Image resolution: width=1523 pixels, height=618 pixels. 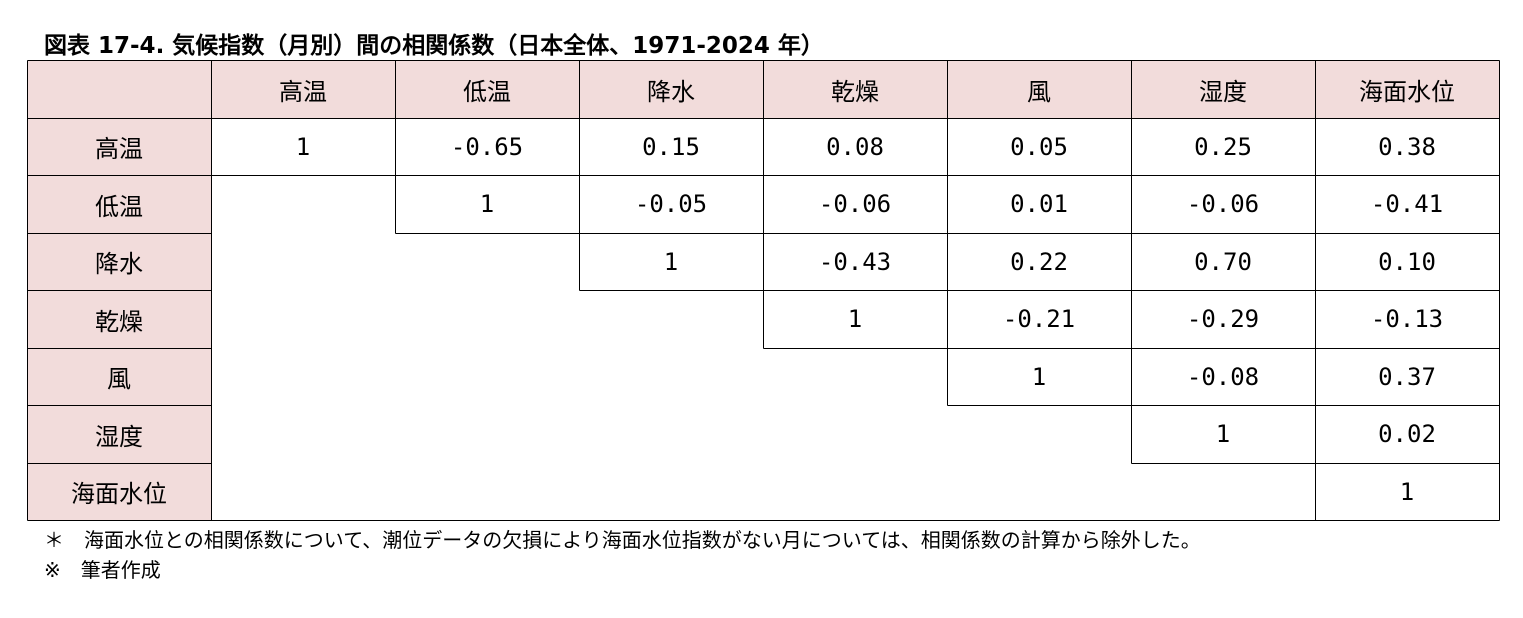 I want to click on correlation-value: 0.37, so click(x=1407, y=376).